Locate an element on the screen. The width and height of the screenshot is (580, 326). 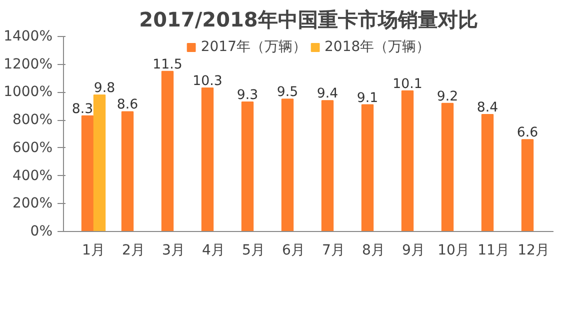
data-label: 9.1 is located at coordinates (367, 98).